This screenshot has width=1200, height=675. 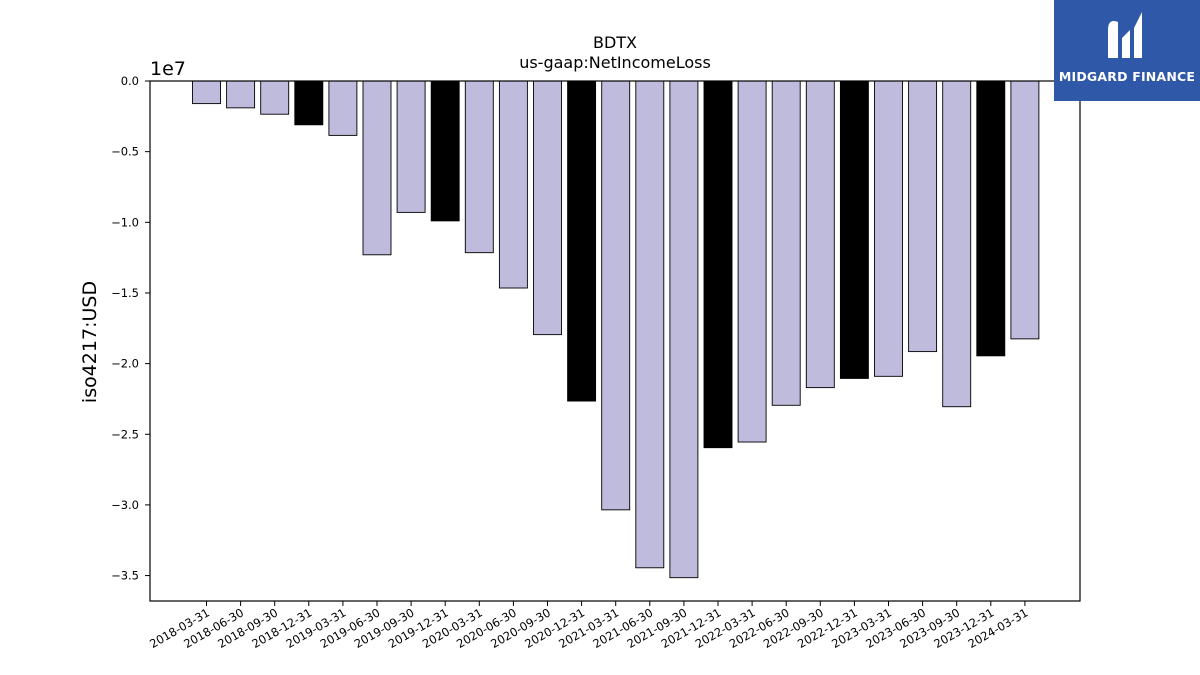 I want to click on y-tick-label: −2.0, so click(x=125, y=364).